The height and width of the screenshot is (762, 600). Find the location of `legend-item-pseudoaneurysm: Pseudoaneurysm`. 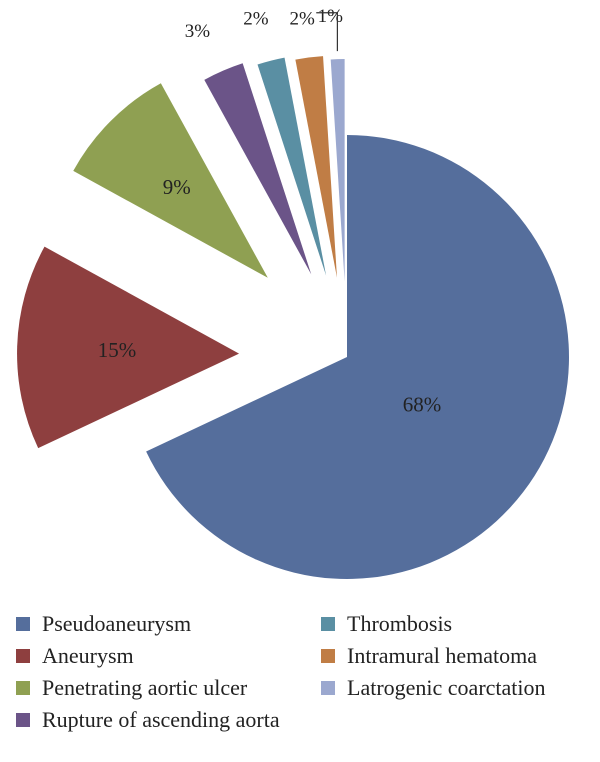

legend-item-pseudoaneurysm: Pseudoaneurysm is located at coordinates (168, 624).